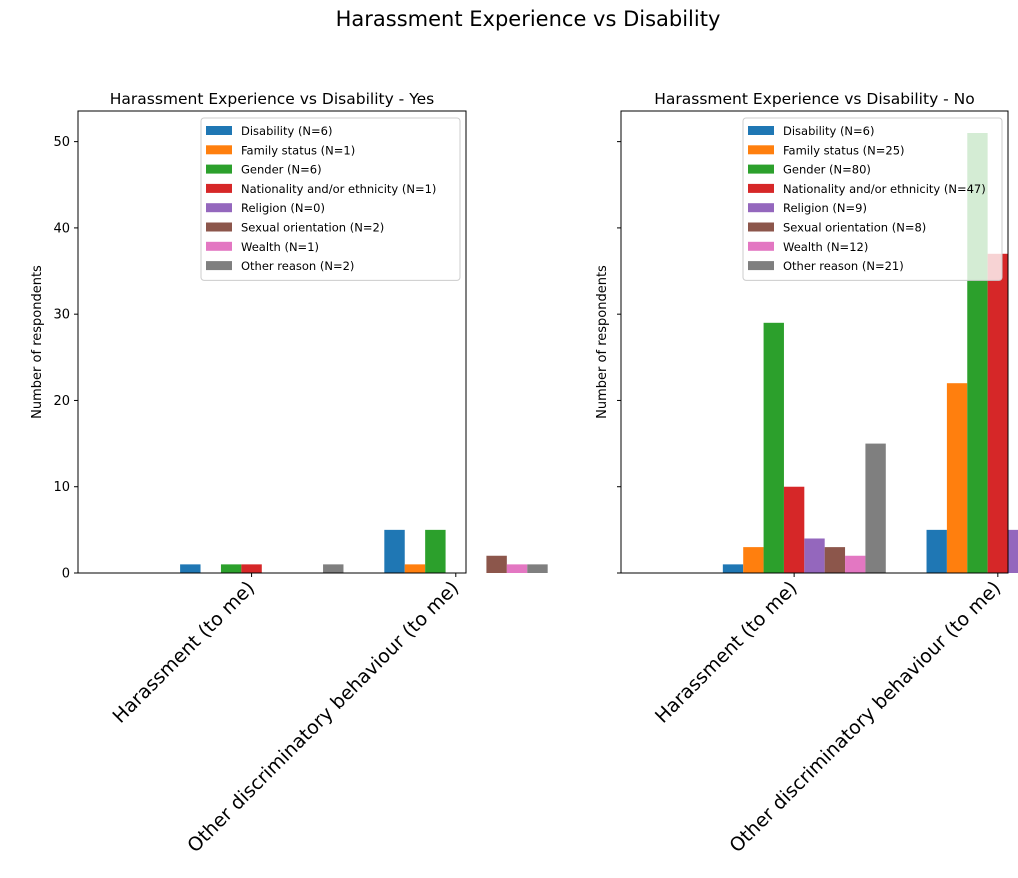 This screenshot has height=878, width=1018. Describe the element at coordinates (61, 401) in the screenshot. I see `y-tick-label: 20` at that location.